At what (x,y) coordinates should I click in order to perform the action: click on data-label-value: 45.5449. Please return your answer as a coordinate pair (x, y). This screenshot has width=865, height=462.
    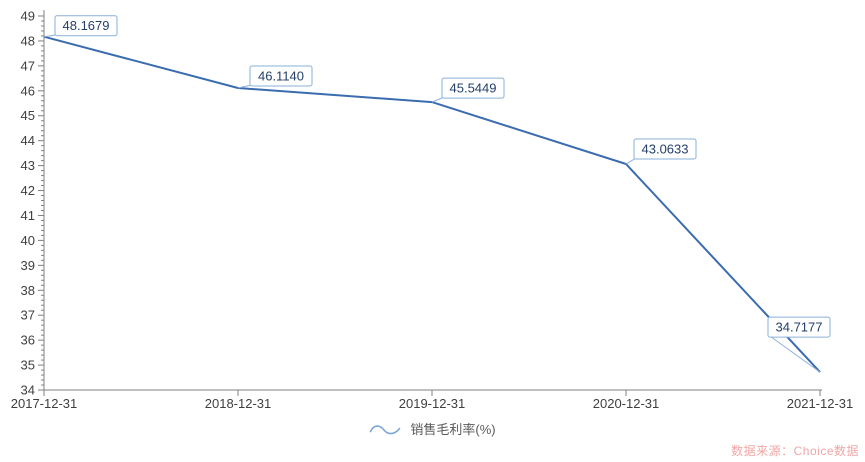
    Looking at the image, I should click on (473, 88).